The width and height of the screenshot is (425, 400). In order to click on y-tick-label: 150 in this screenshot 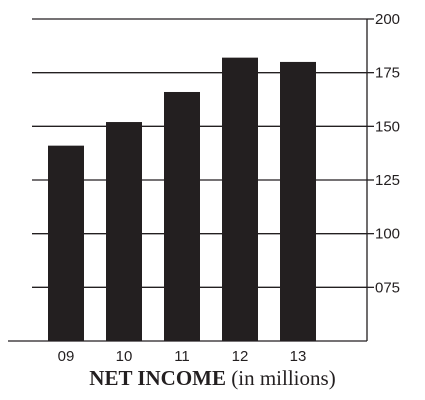, I will do `click(387, 126)`.